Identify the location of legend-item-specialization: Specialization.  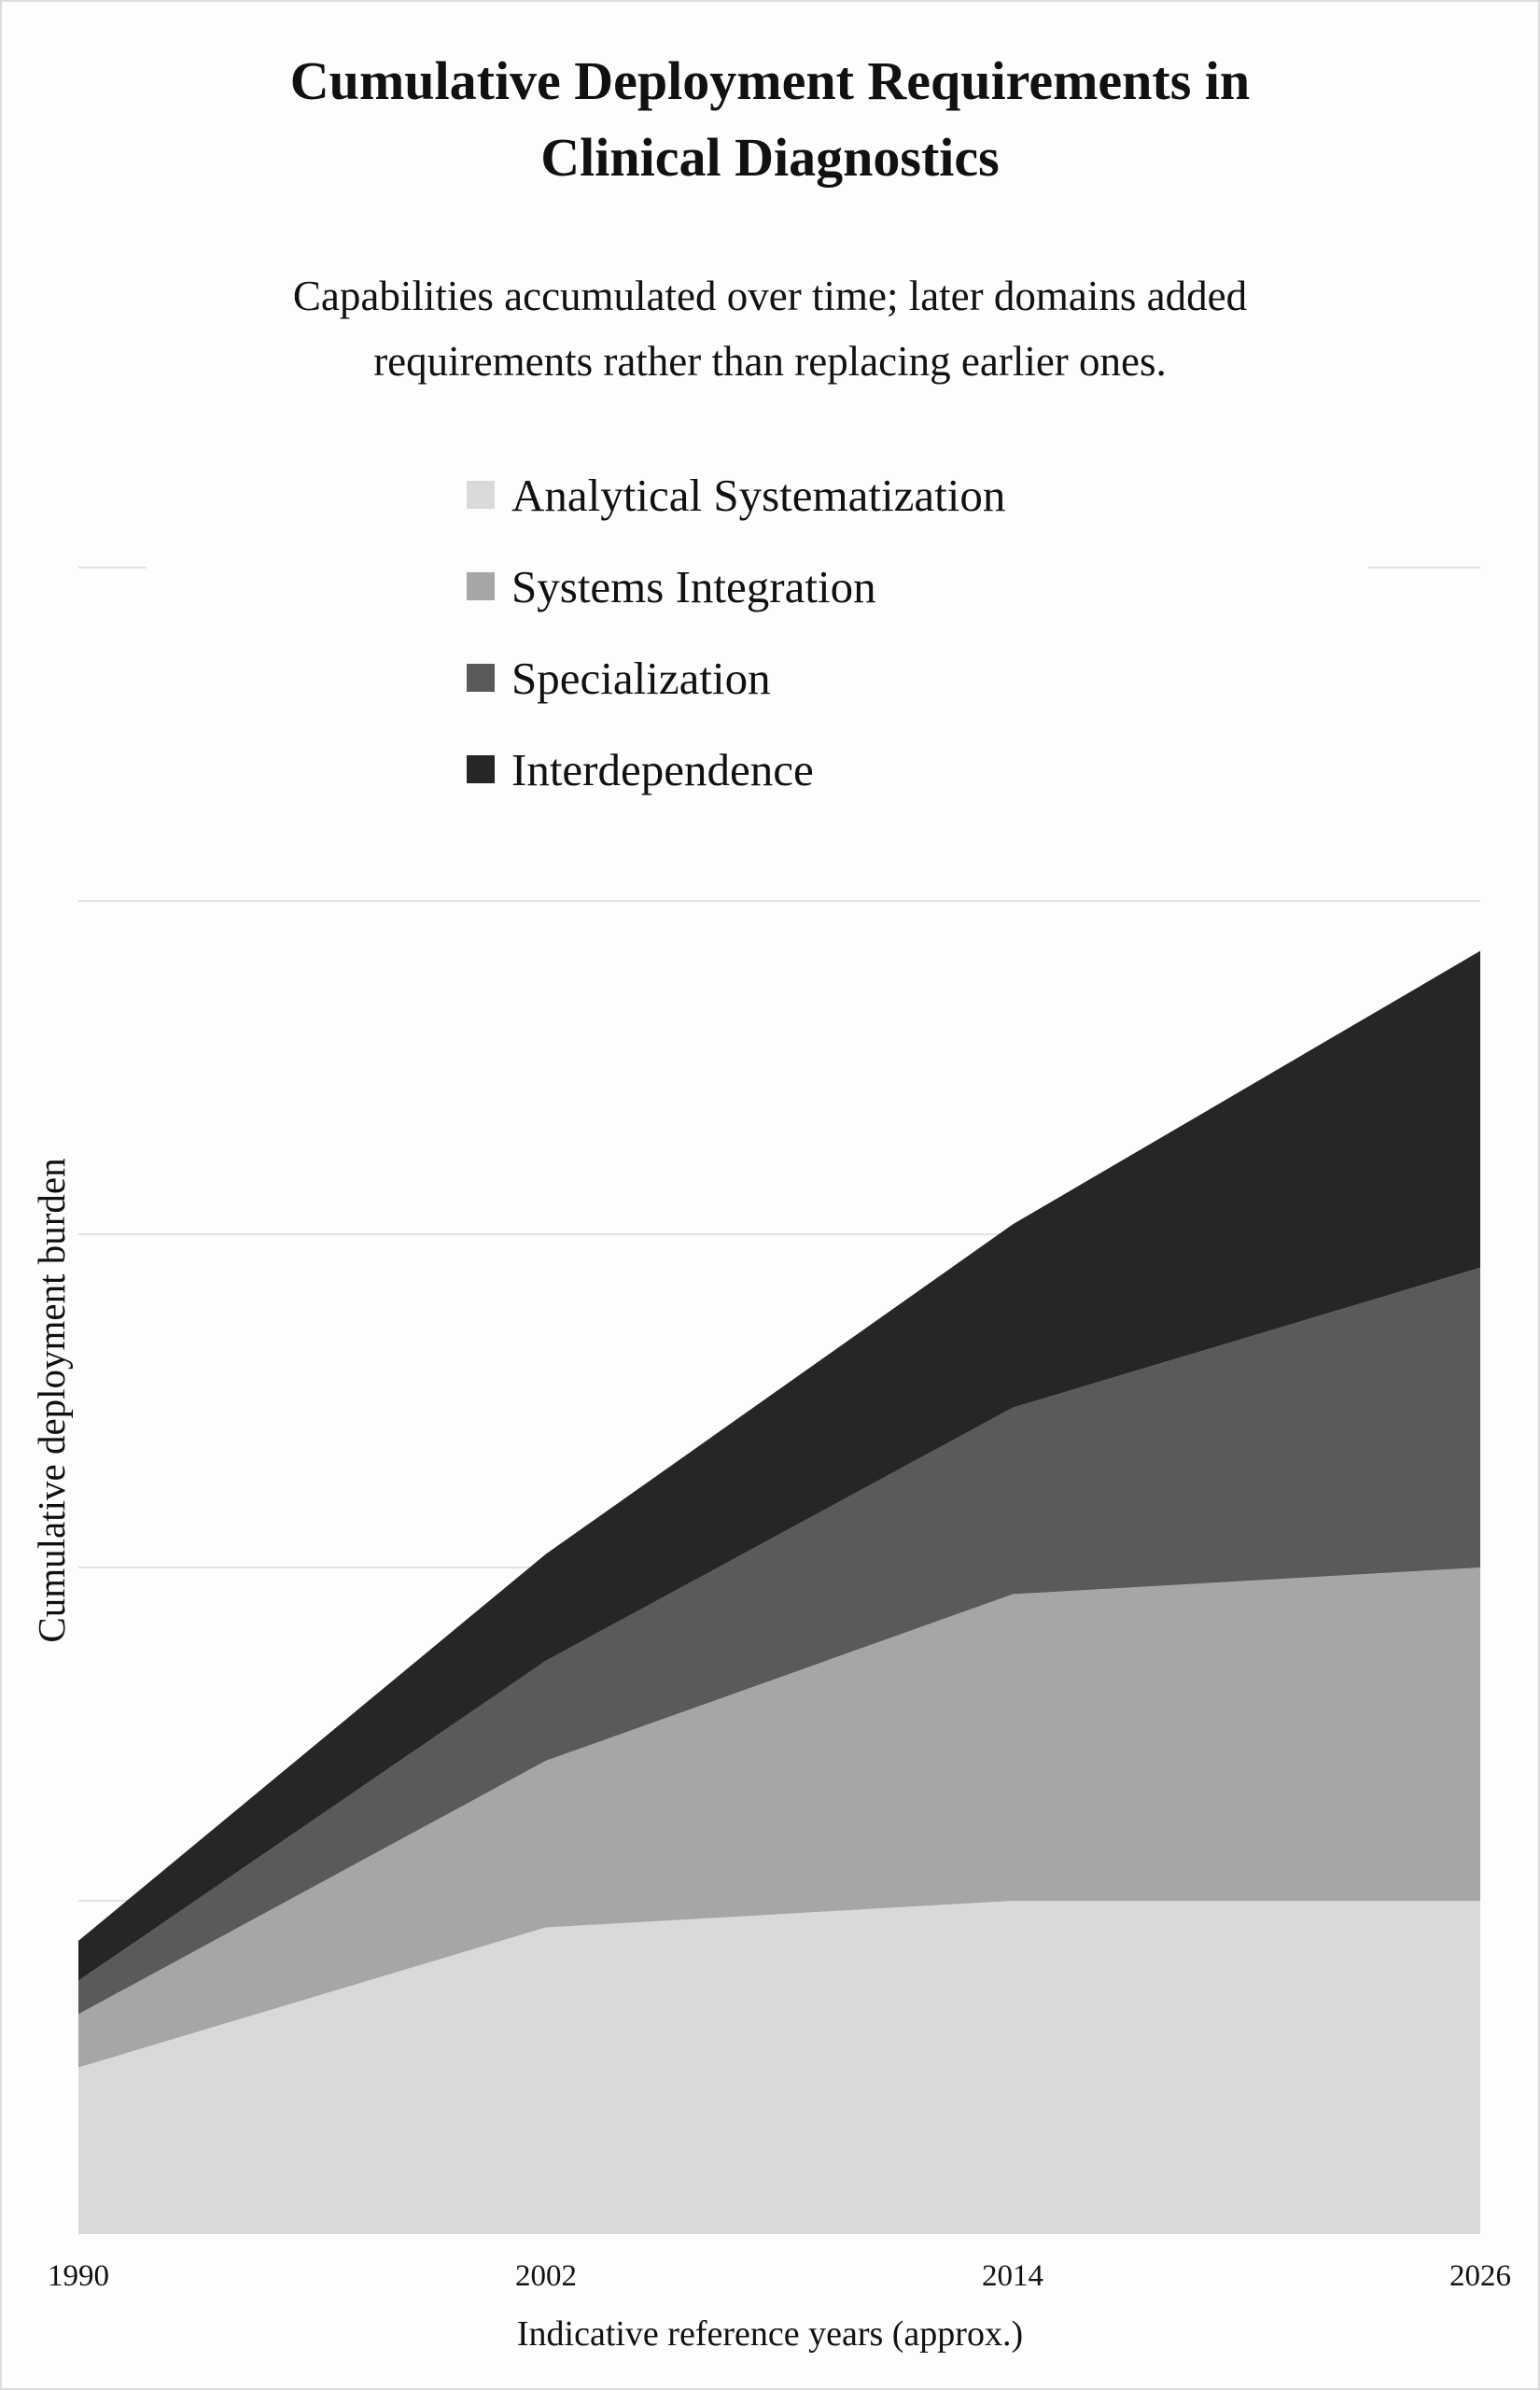
(619, 678).